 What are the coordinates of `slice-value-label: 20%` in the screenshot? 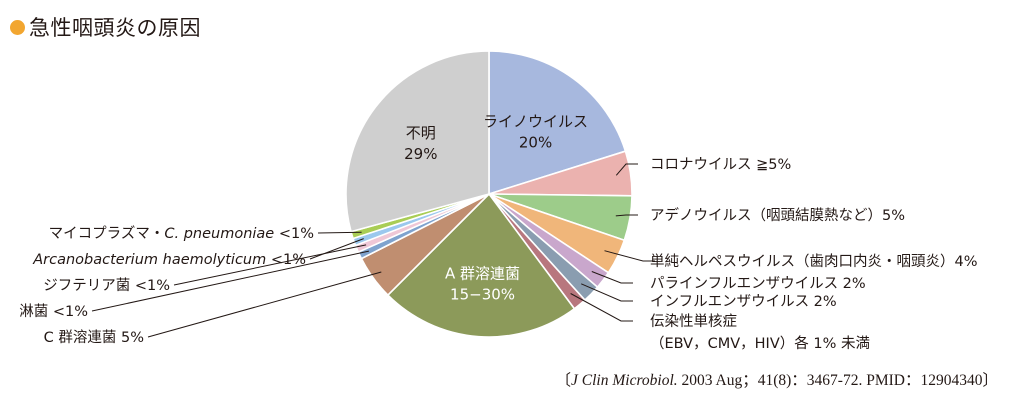 It's located at (535, 143).